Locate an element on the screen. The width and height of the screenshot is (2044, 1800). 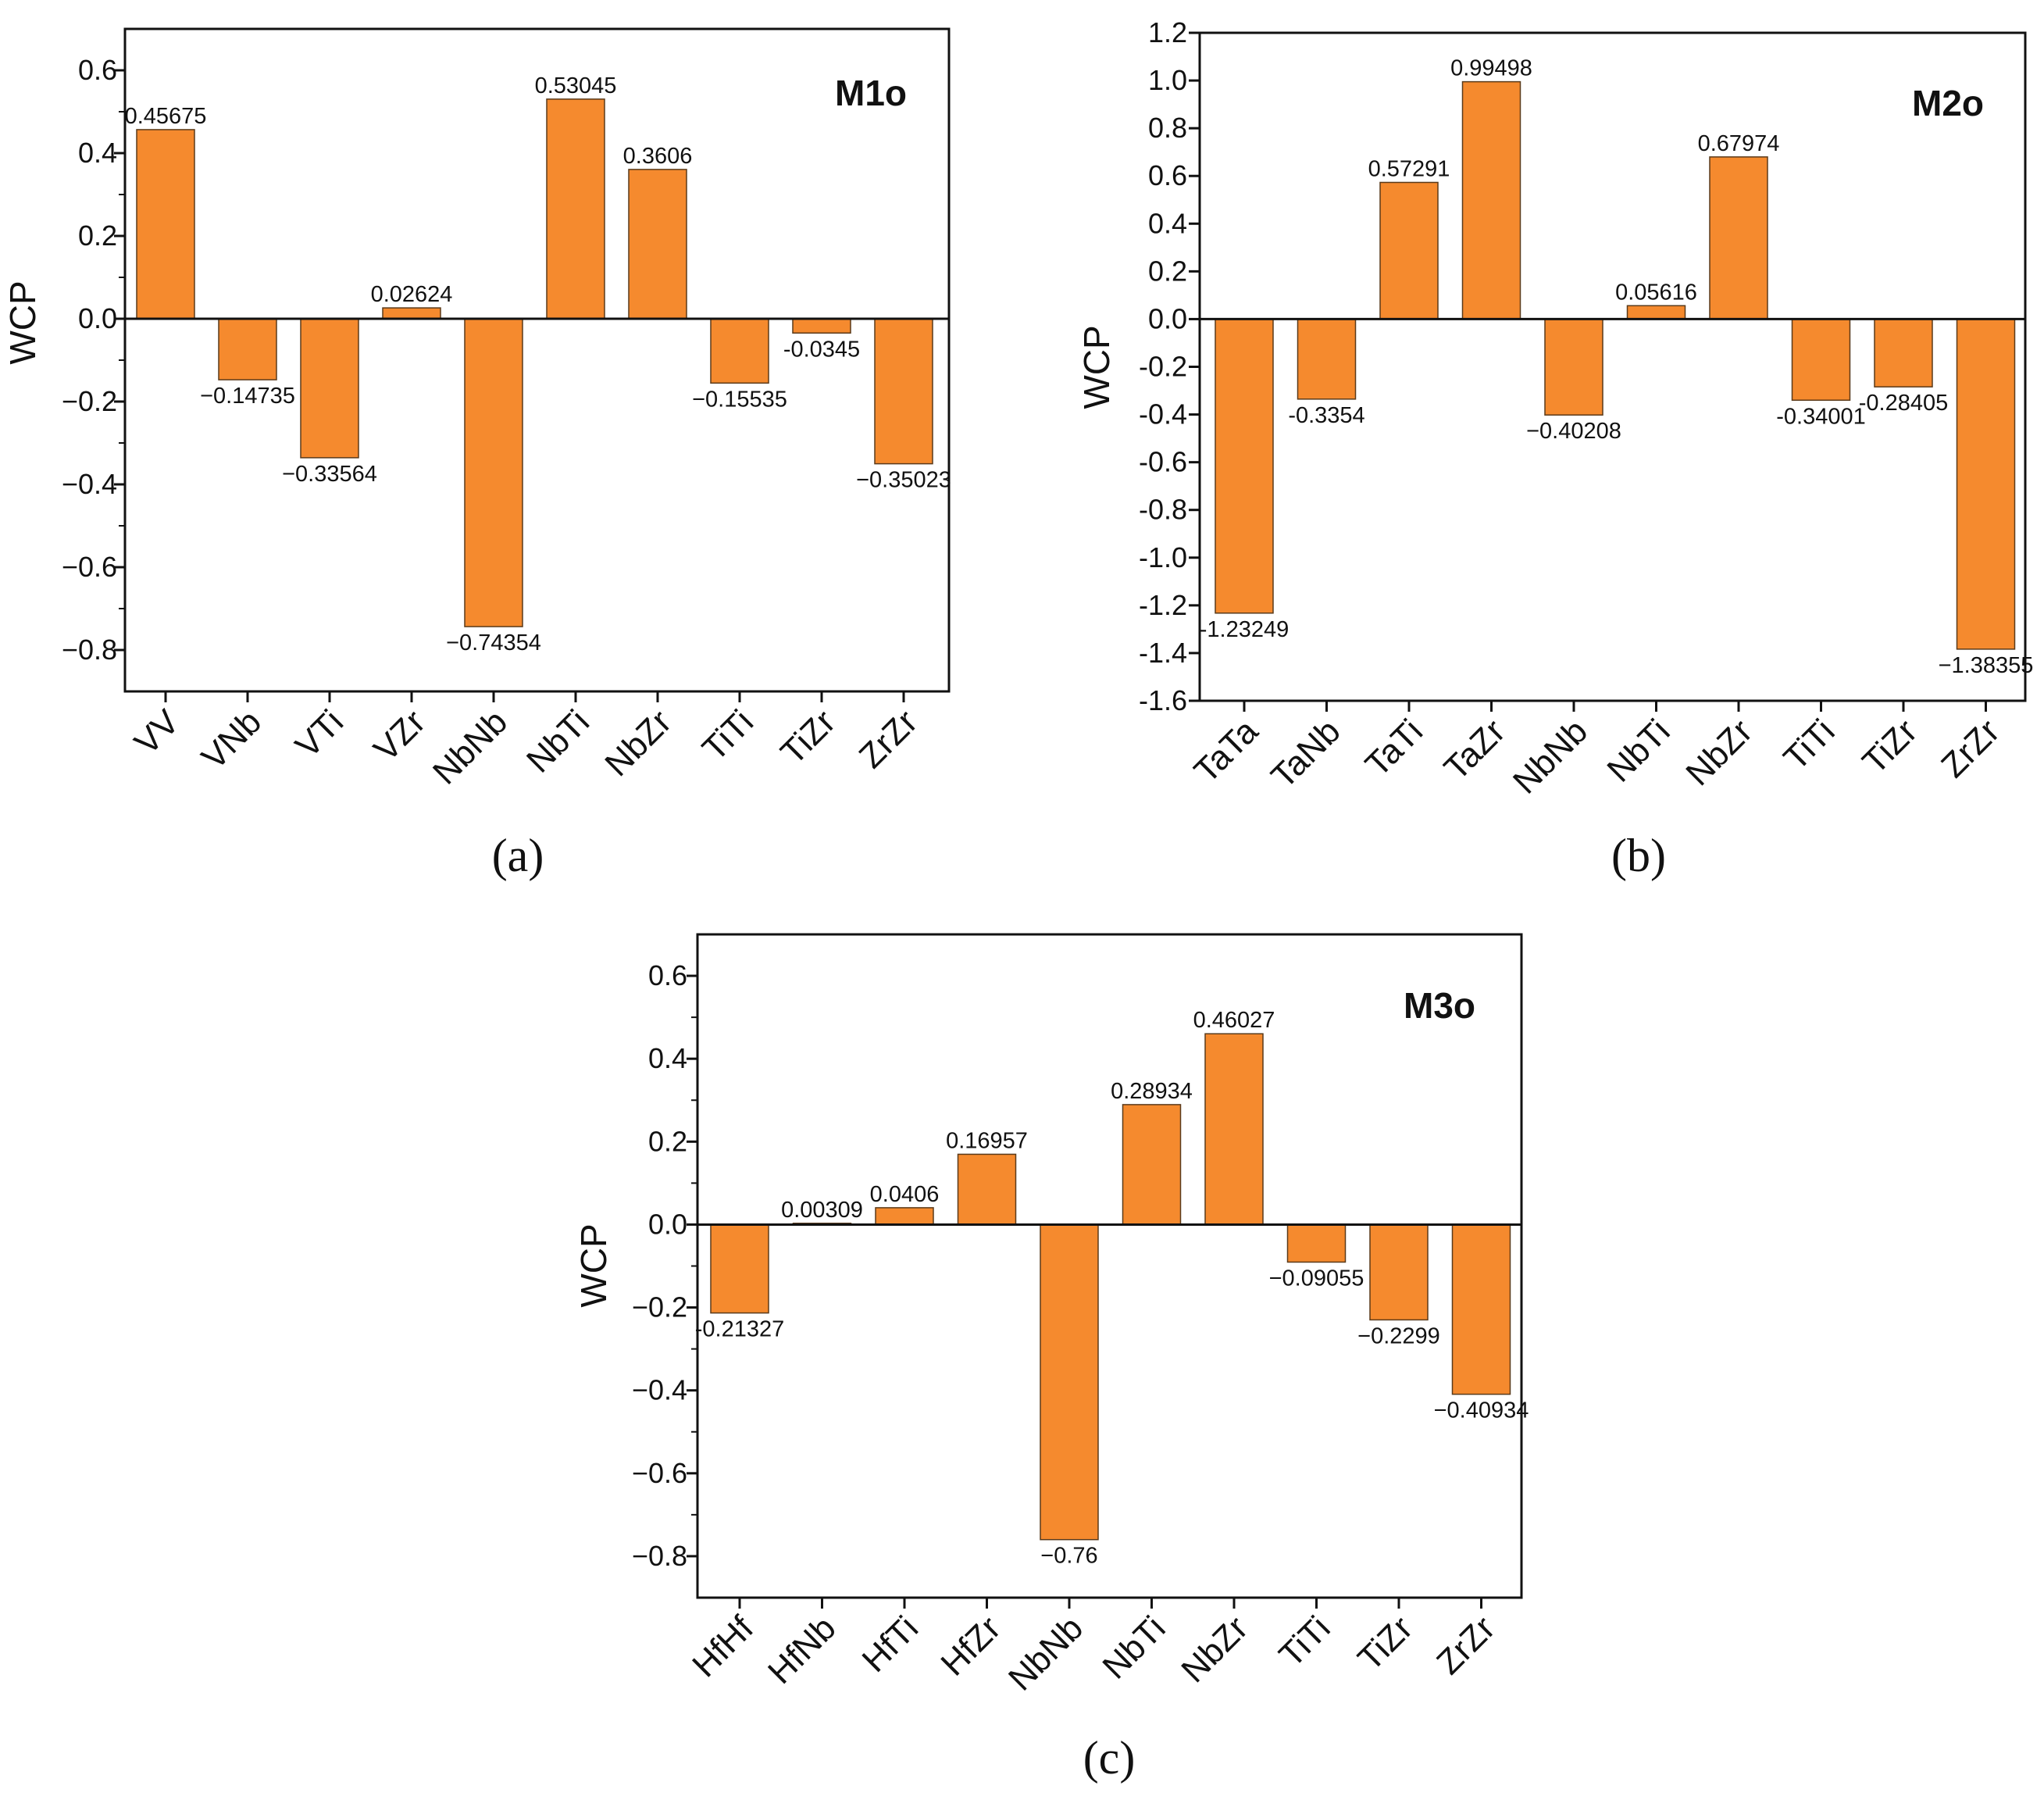
data-label-nbti: 0.05616 is located at coordinates (1656, 292).